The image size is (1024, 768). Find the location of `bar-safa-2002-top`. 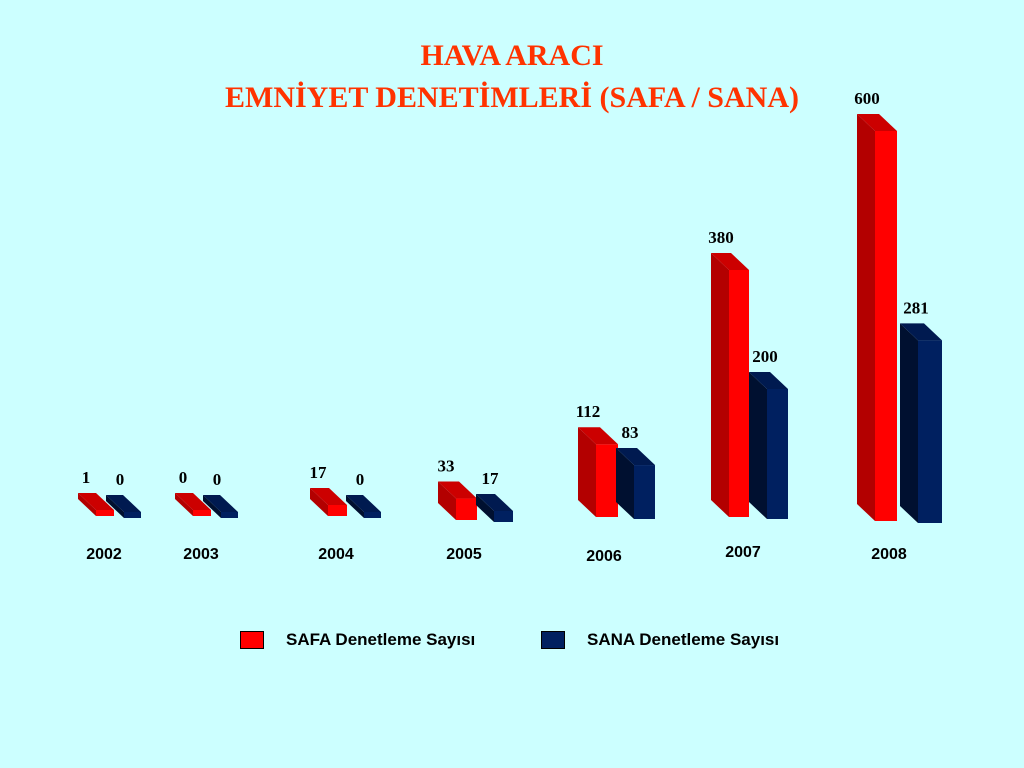

bar-safa-2002-top is located at coordinates (96, 501).